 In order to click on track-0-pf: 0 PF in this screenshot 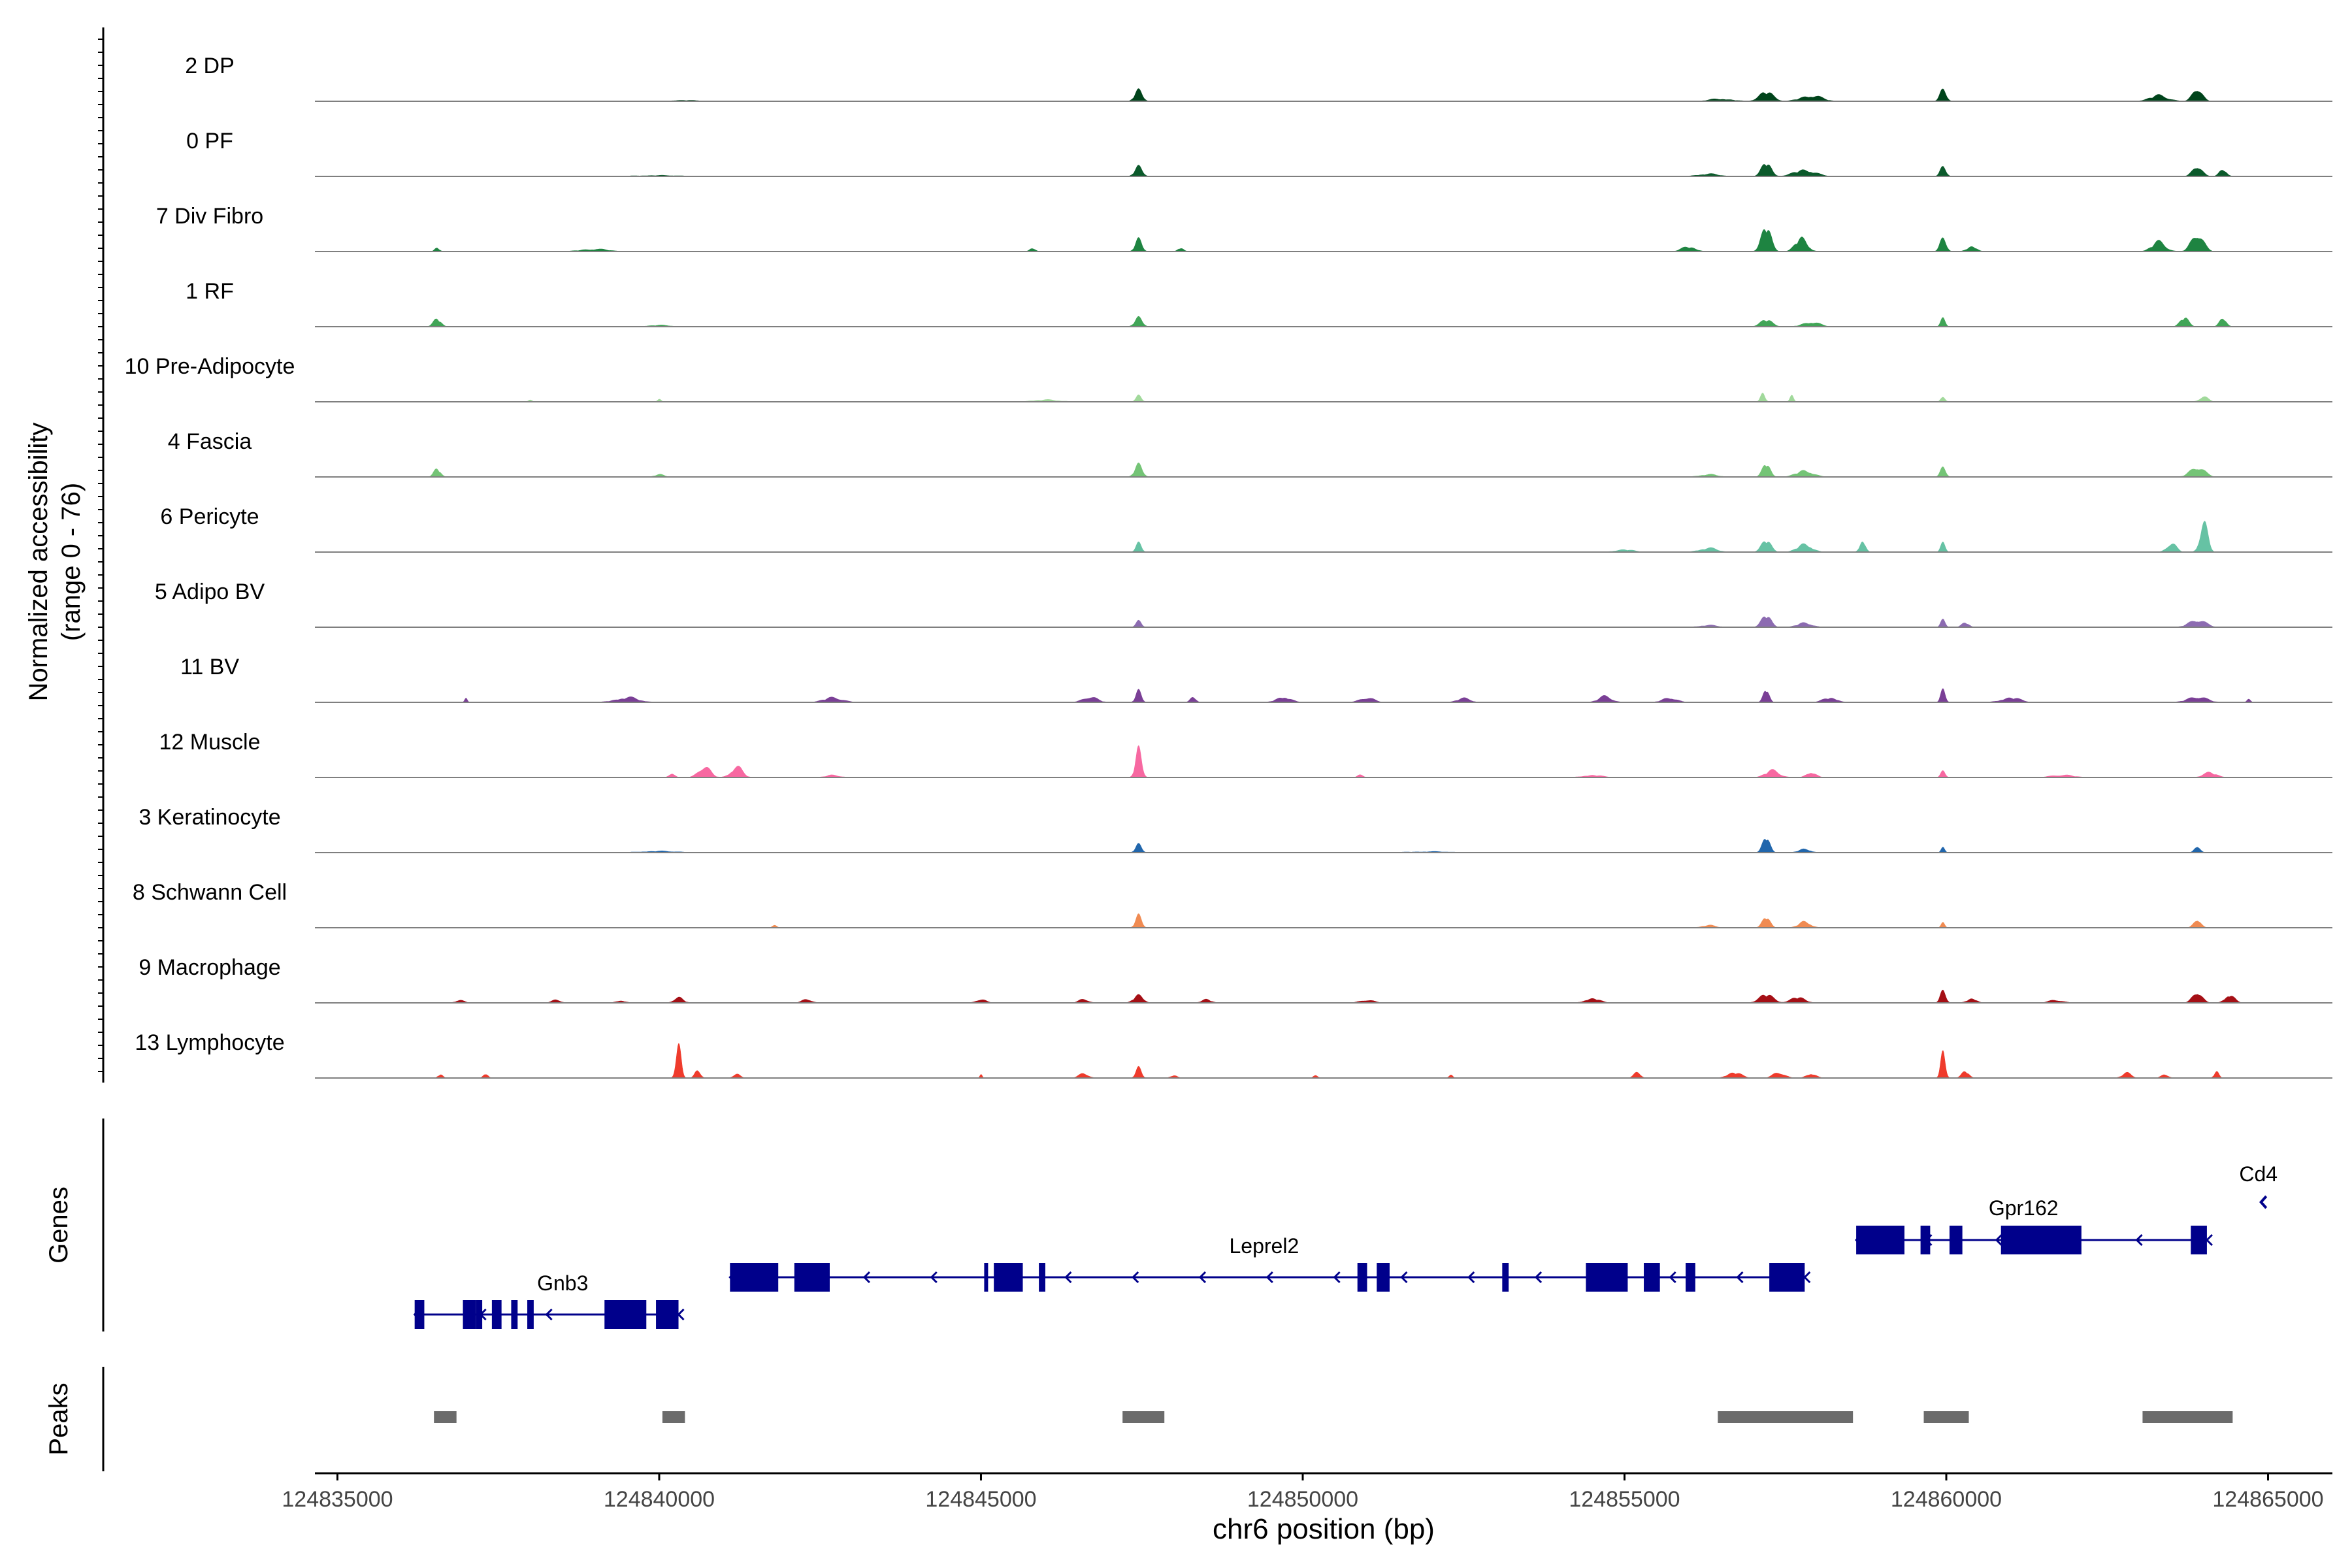, I will do `click(1259, 153)`.